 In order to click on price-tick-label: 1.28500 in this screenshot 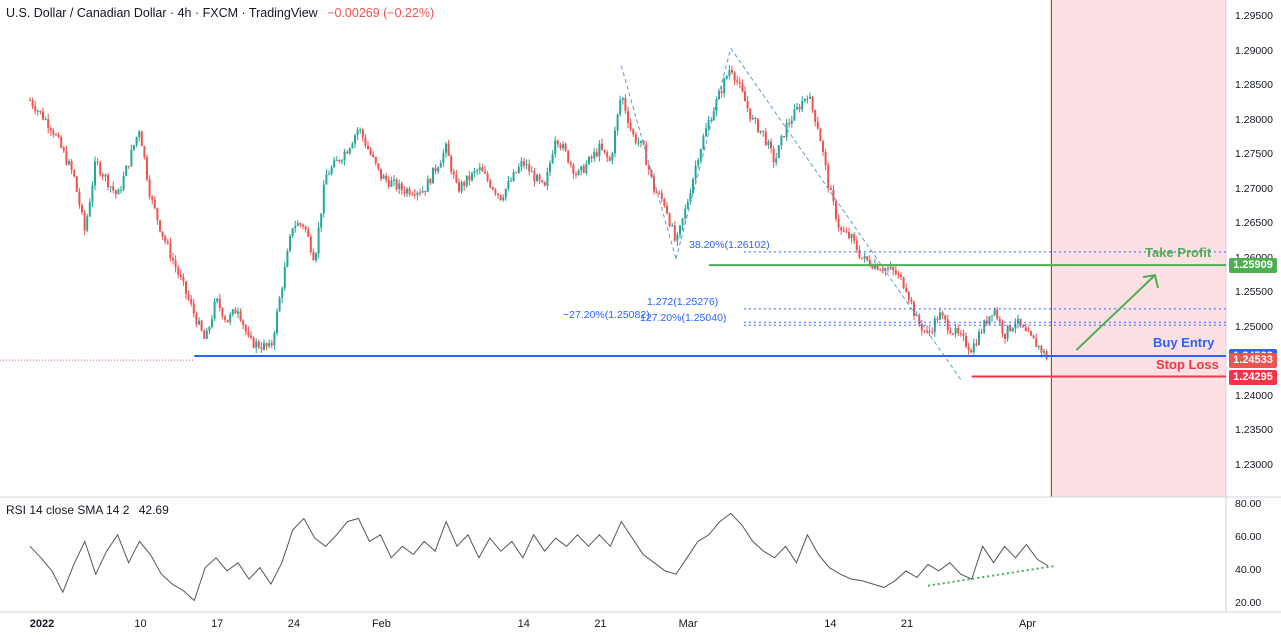, I will do `click(1254, 85)`.